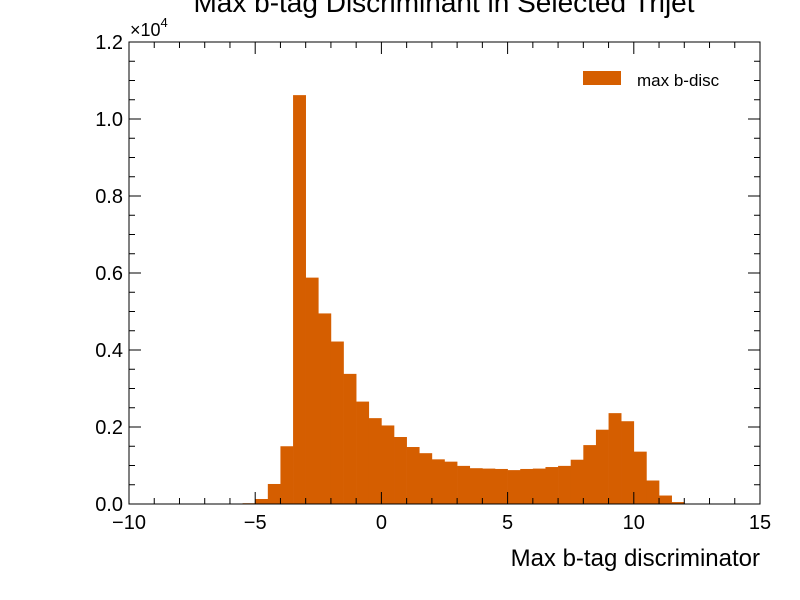 The height and width of the screenshot is (600, 800). What do you see at coordinates (129, 523) in the screenshot?
I see `x-tick-label: −10` at bounding box center [129, 523].